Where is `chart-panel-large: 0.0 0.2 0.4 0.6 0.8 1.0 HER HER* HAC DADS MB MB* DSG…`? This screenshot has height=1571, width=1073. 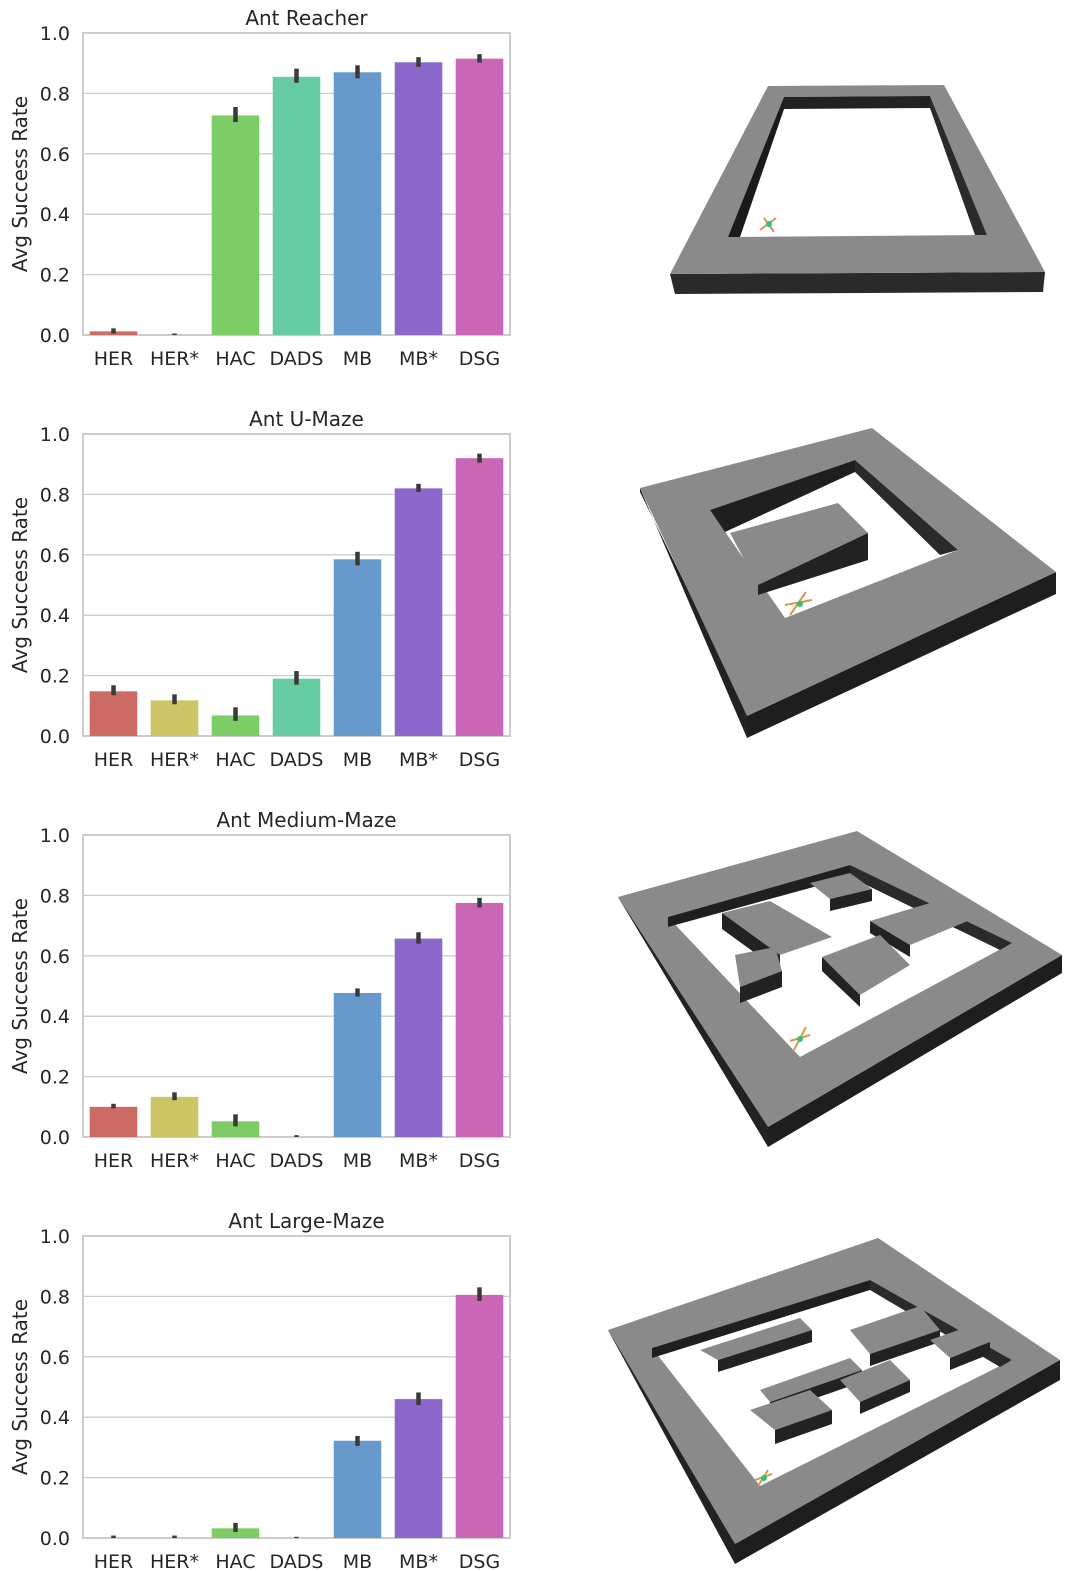 chart-panel-large: 0.0 0.2 0.4 0.6 0.8 1.0 HER HER* HAC DADS MB MB* DSG… is located at coordinates (259, 1390).